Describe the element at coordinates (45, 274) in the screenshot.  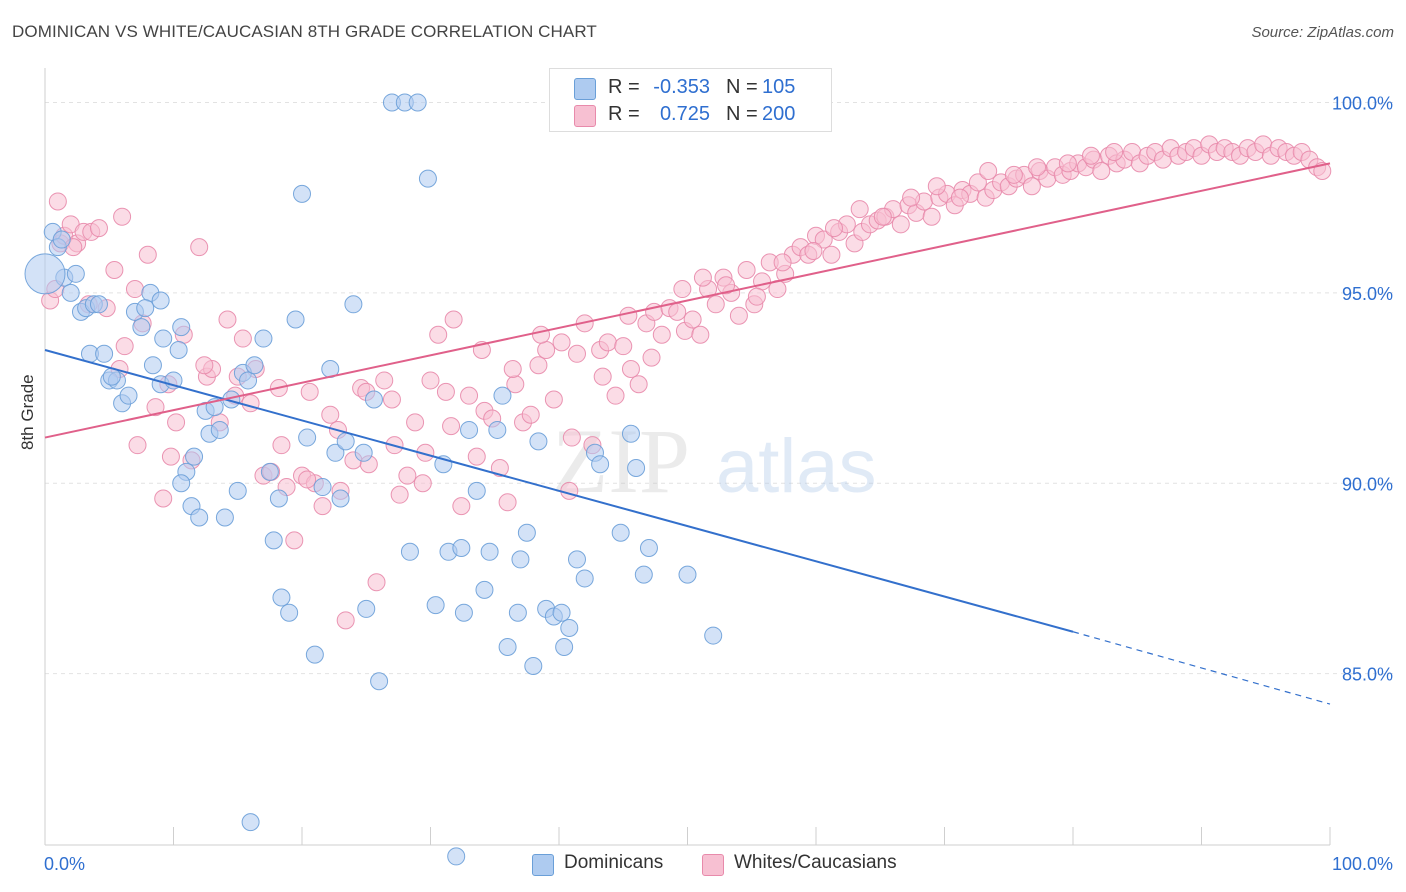
I see `dominicans-point-large` at that location.